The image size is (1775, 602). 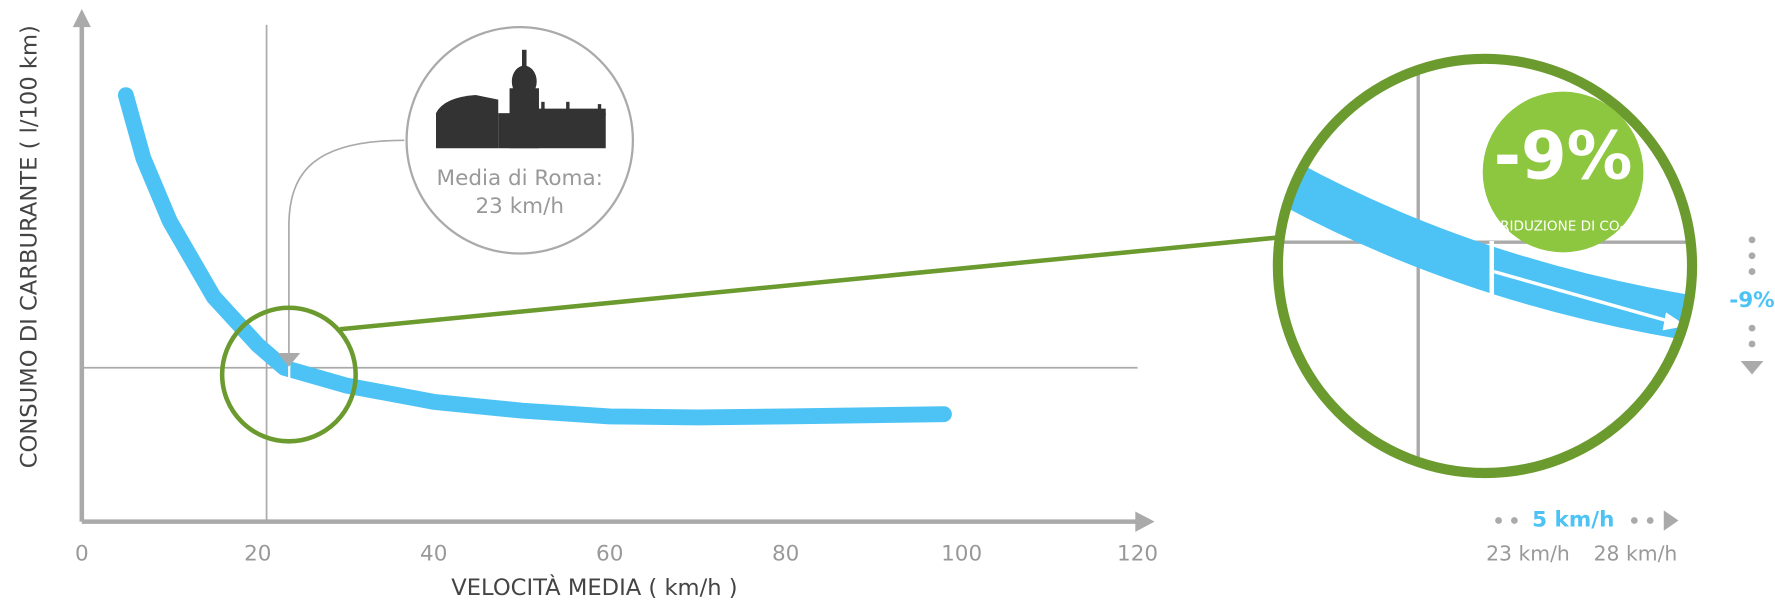 I want to click on badge-label: RIDUZIONE DI CO, so click(x=1559, y=226).